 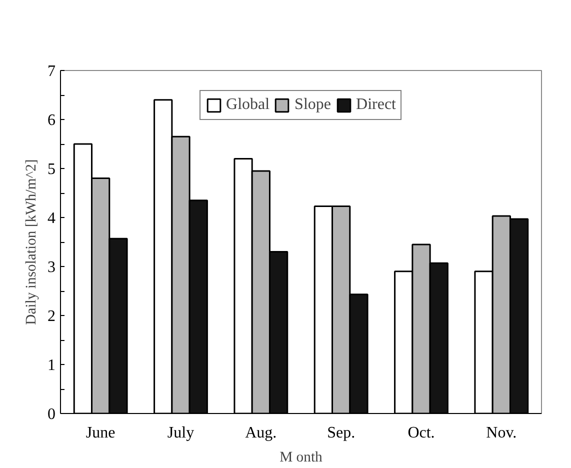 What do you see at coordinates (313, 105) in the screenshot?
I see `legend-label: Slope` at bounding box center [313, 105].